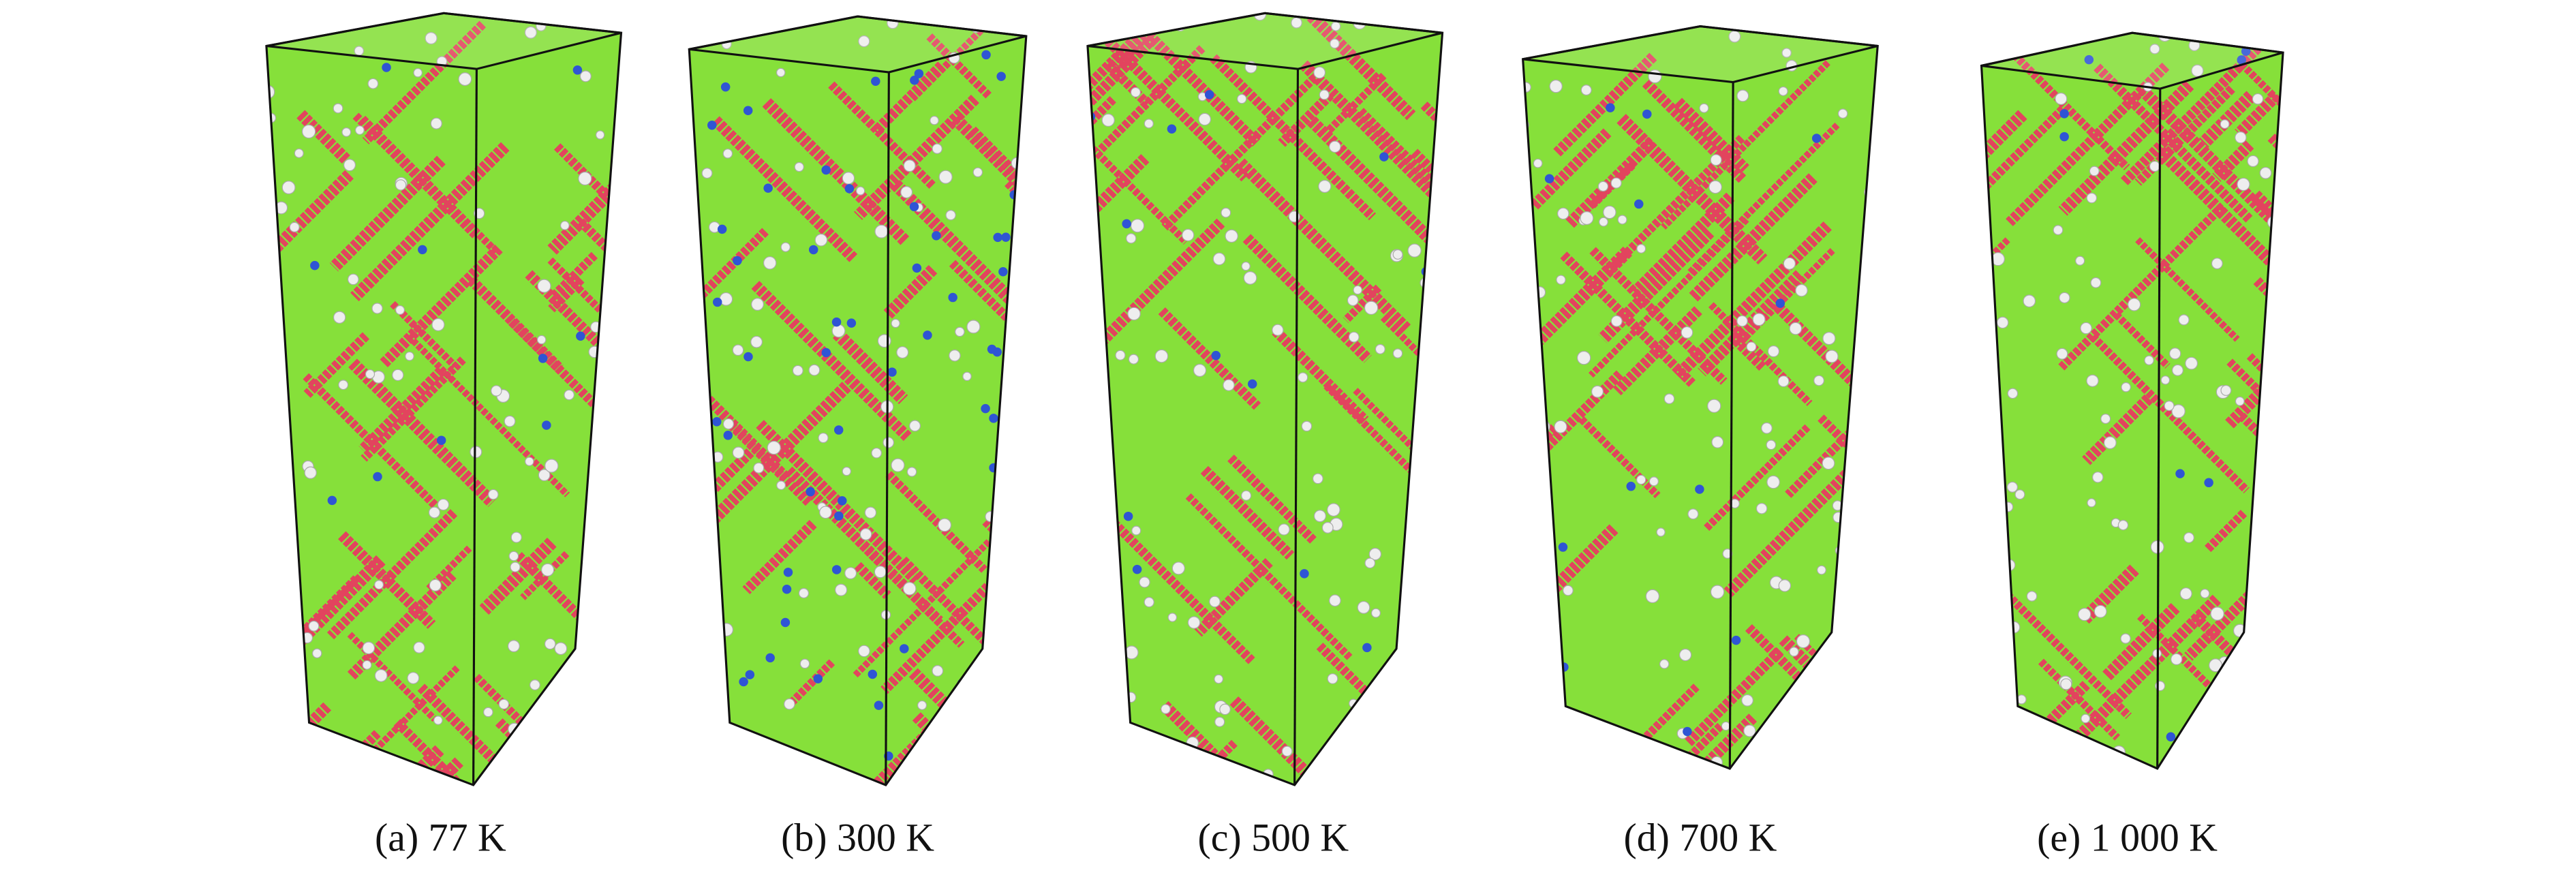  I want to click on box-body, so click(2132, 401).